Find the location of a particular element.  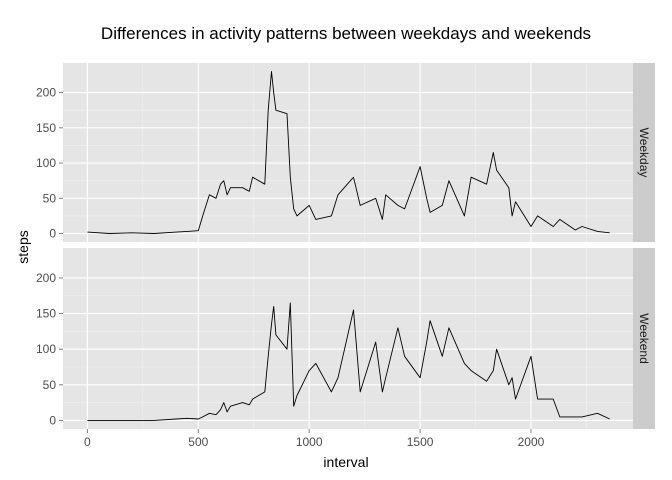

y-axis-title: steps is located at coordinates (23, 246).